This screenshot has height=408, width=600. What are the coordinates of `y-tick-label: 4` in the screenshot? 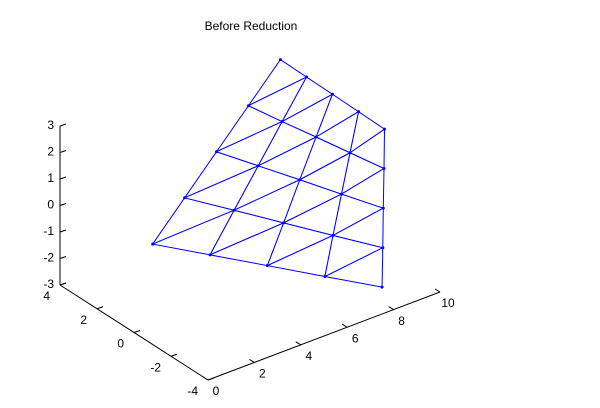 It's located at (46, 296).